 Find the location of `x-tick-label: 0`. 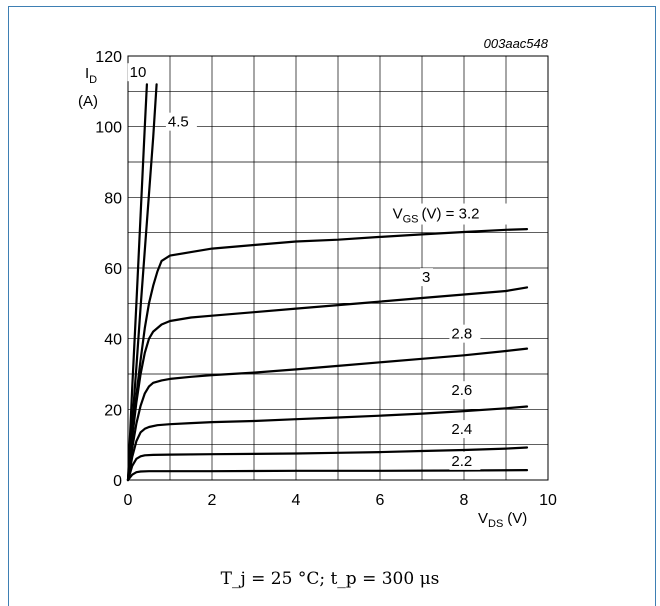

x-tick-label: 0 is located at coordinates (128, 500).